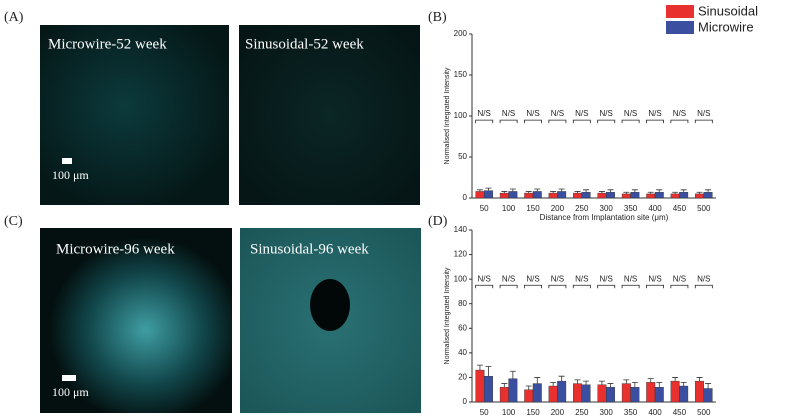  What do you see at coordinates (107, 44) in the screenshot?
I see `caption: Microwire-52 week` at bounding box center [107, 44].